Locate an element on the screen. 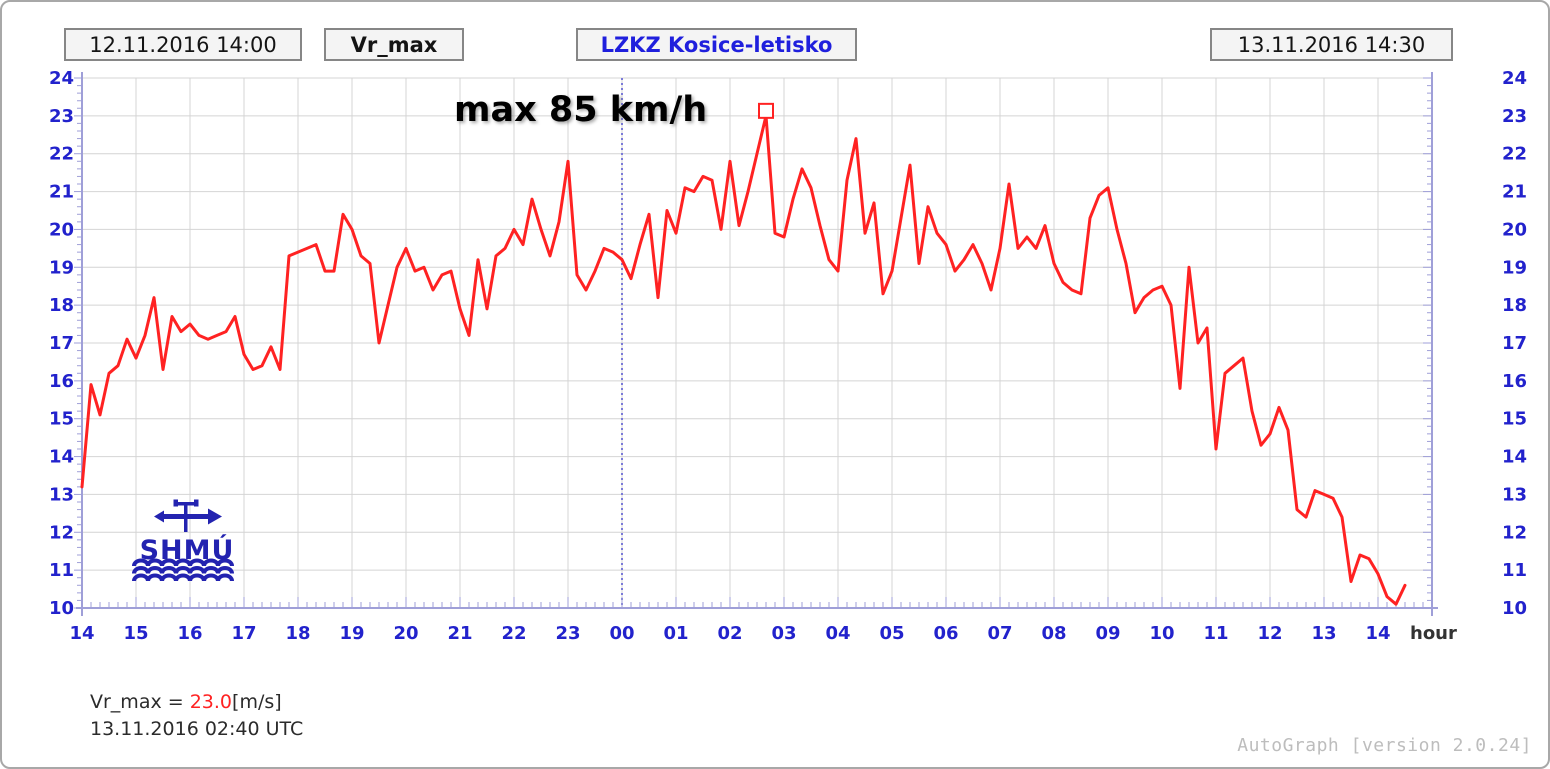 This screenshot has width=1550, height=769. station-label: LZKZ Kosice-letisko is located at coordinates (716, 44).